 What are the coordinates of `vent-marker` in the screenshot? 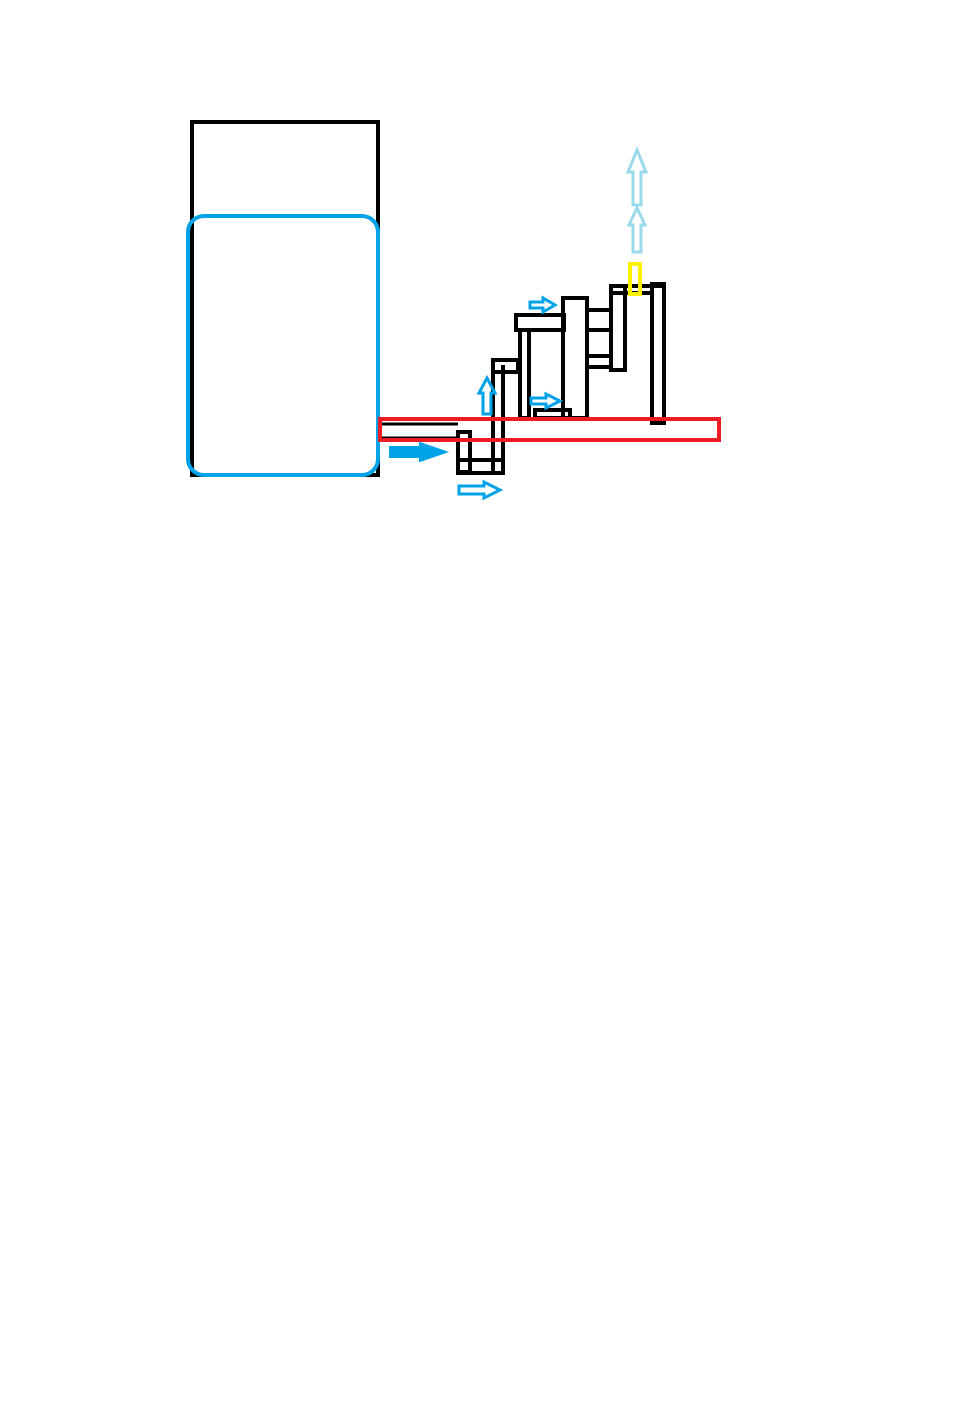 It's located at (635, 279).